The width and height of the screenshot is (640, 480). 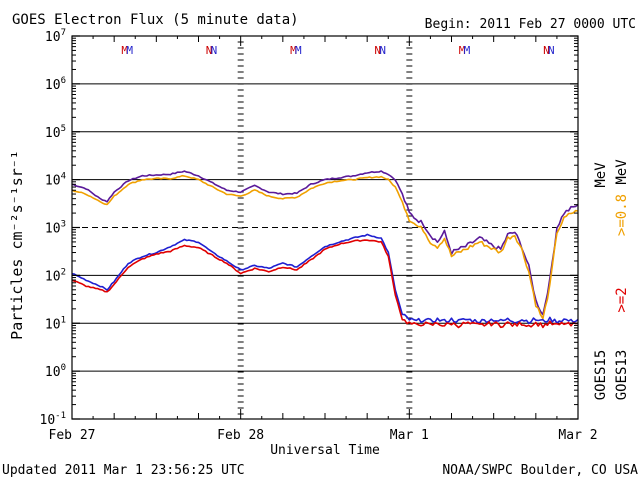 I want to click on legend-sat-13: GOES13, so click(x=622, y=375).